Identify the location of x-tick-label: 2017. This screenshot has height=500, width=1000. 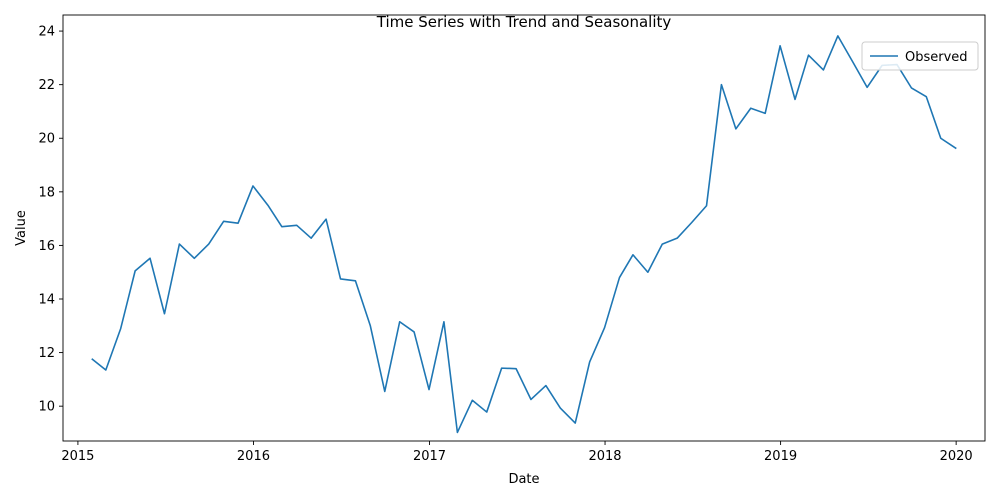
(429, 456).